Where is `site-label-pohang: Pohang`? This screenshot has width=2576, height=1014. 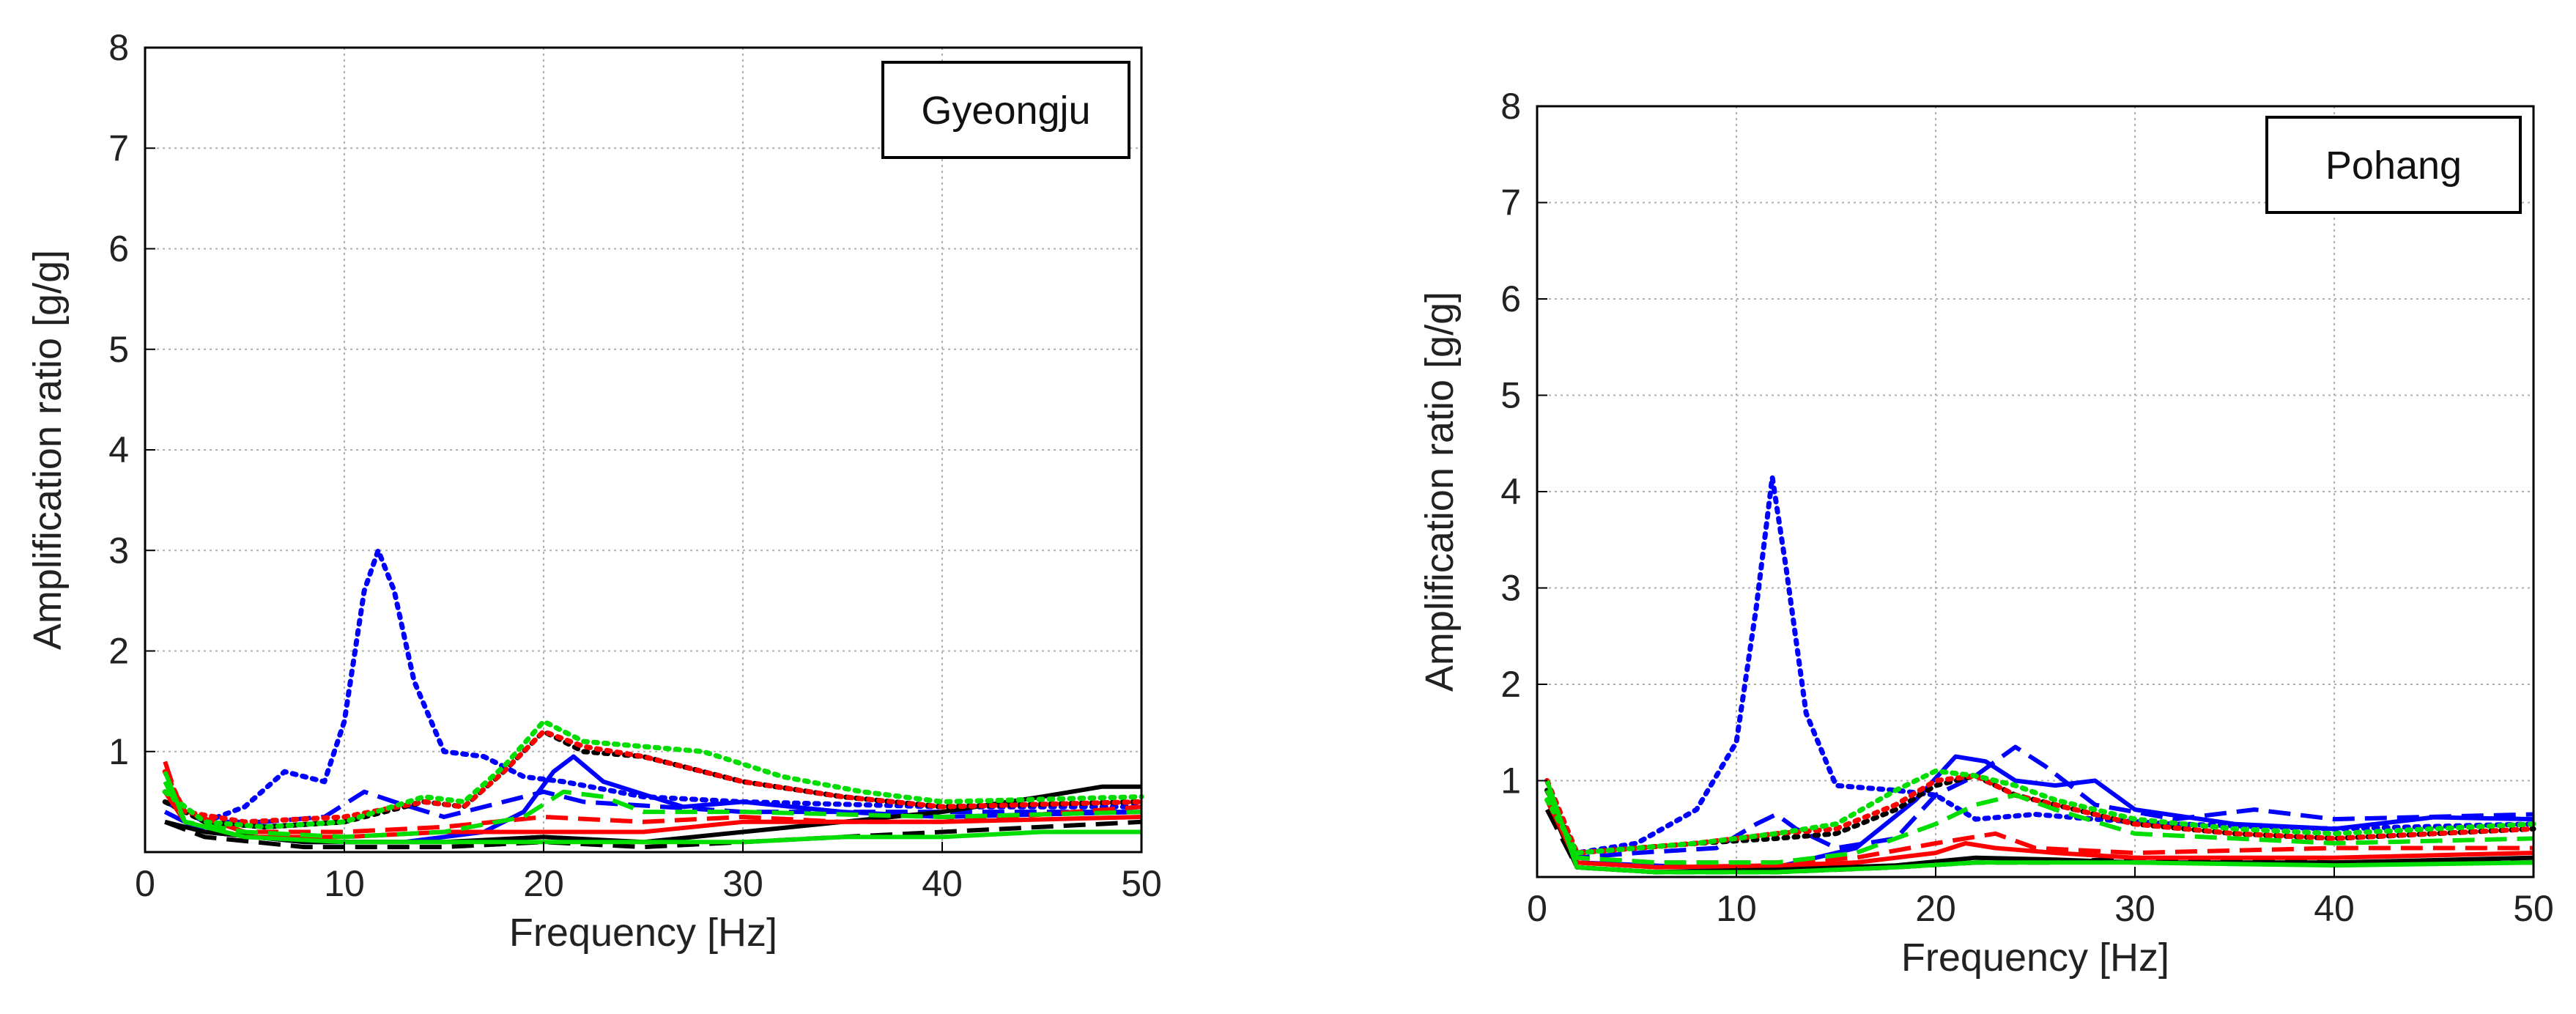
site-label-pohang: Pohang is located at coordinates (2393, 166).